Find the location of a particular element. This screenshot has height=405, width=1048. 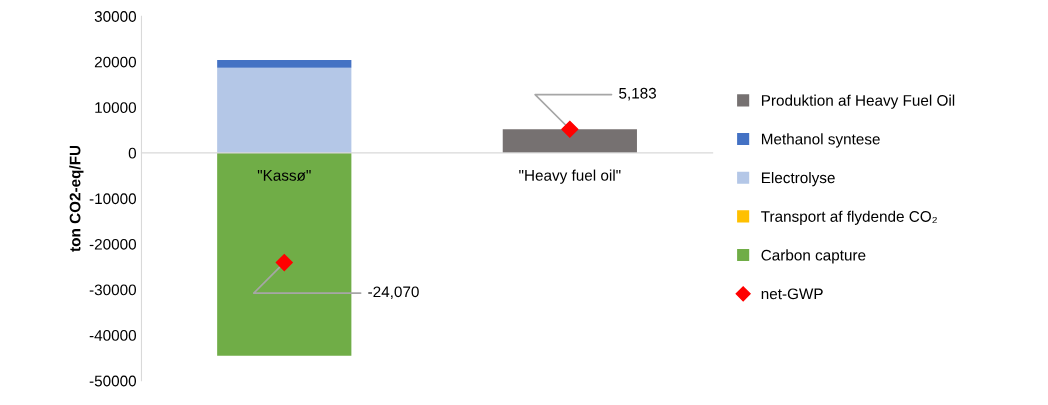

y-tick-label: 0 is located at coordinates (132, 153).